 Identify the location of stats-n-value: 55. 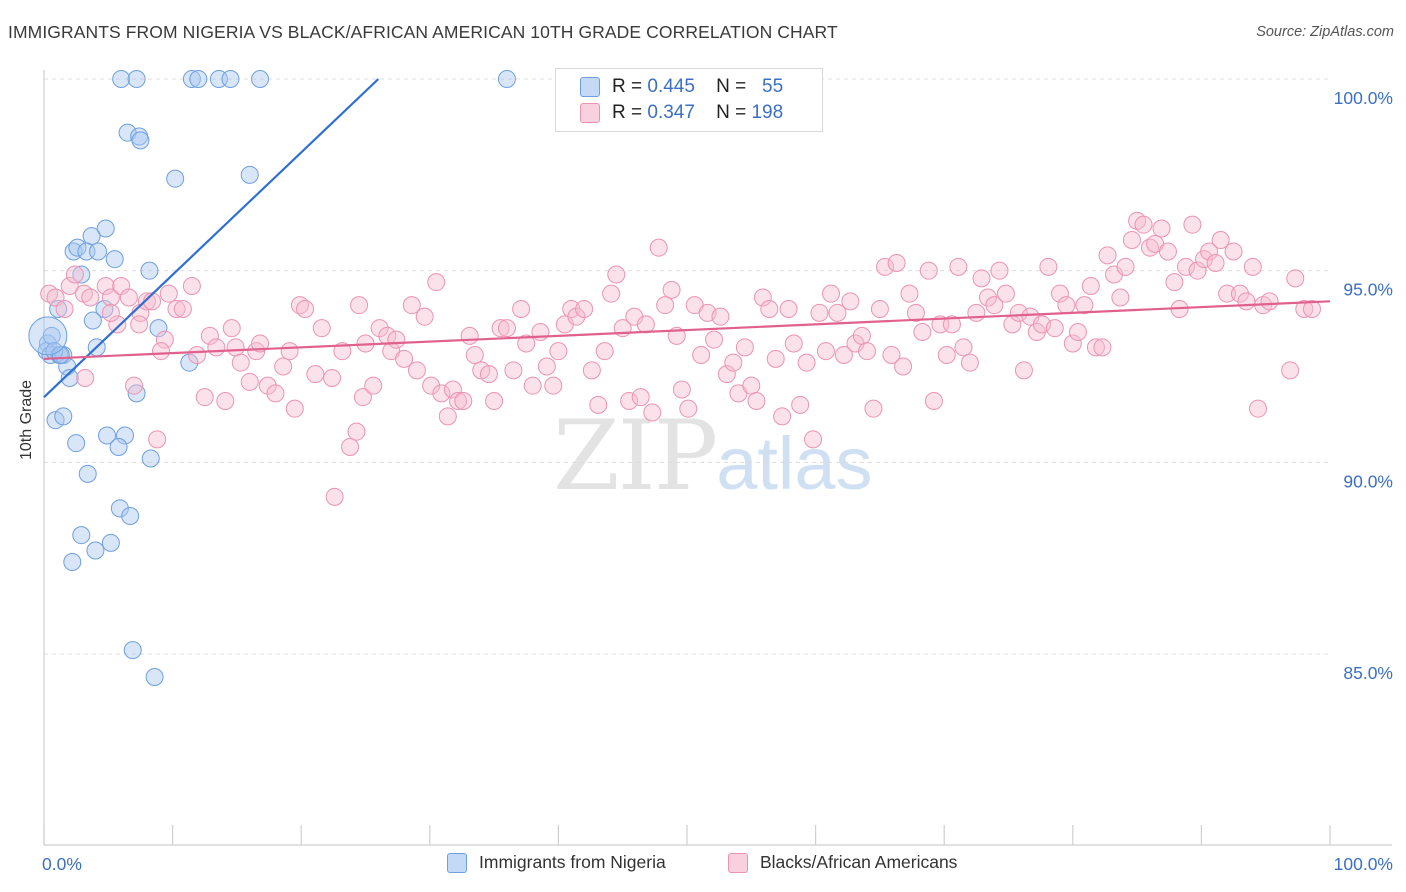
(773, 86).